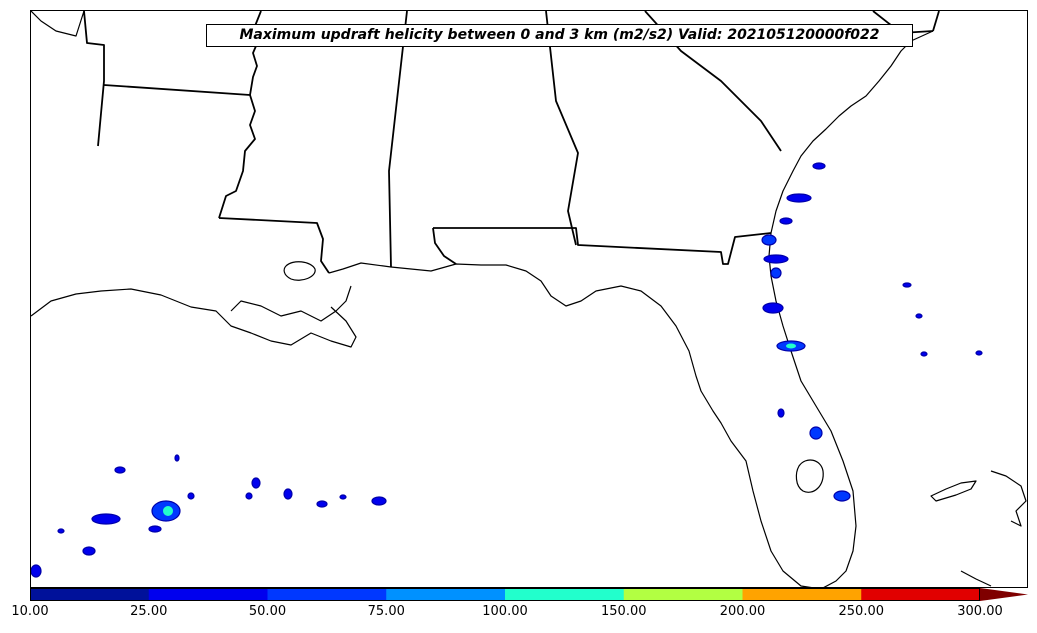 This screenshot has height=633, width=1037. Describe the element at coordinates (809, 476) in the screenshot. I see `lake-okeechobee` at that location.